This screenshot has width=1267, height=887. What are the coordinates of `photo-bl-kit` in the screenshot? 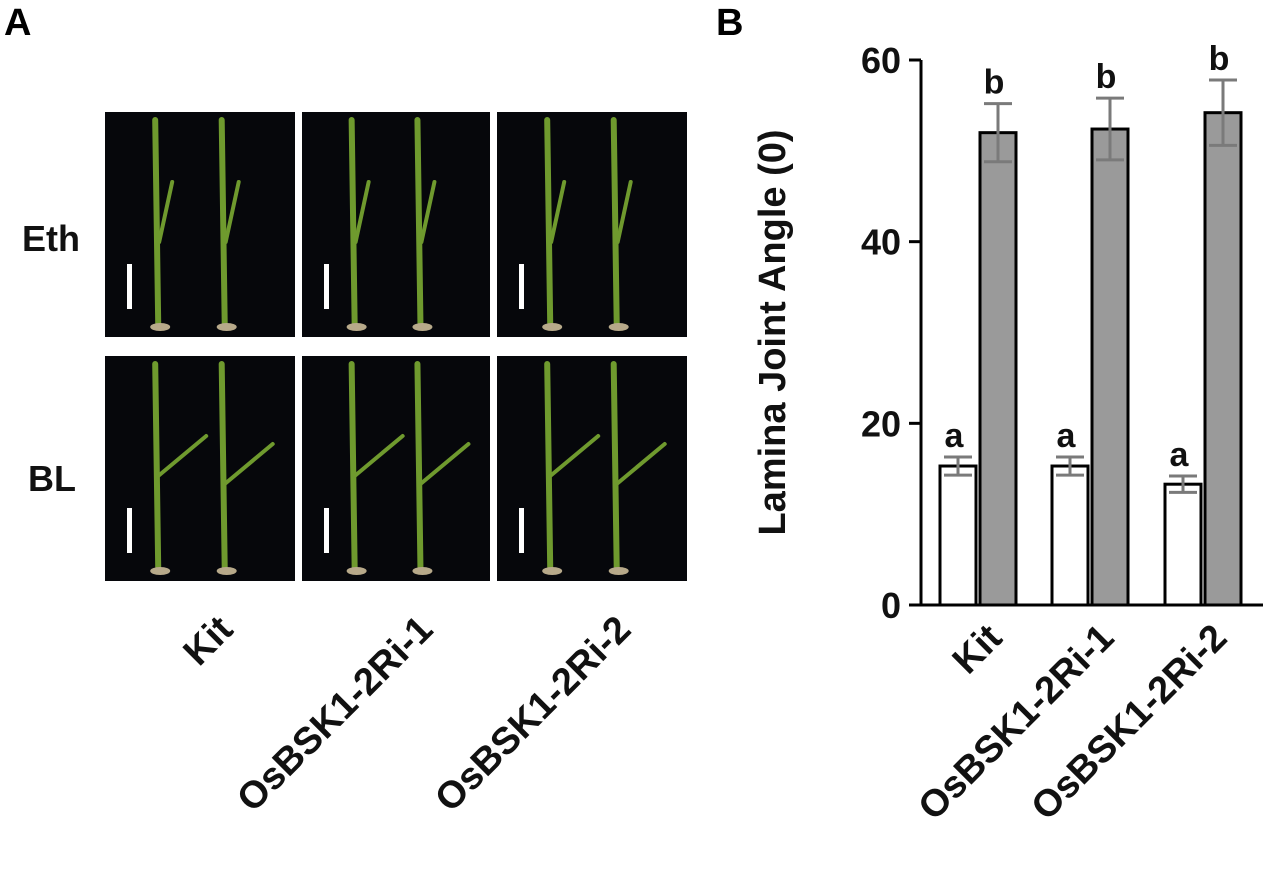 It's located at (200, 468).